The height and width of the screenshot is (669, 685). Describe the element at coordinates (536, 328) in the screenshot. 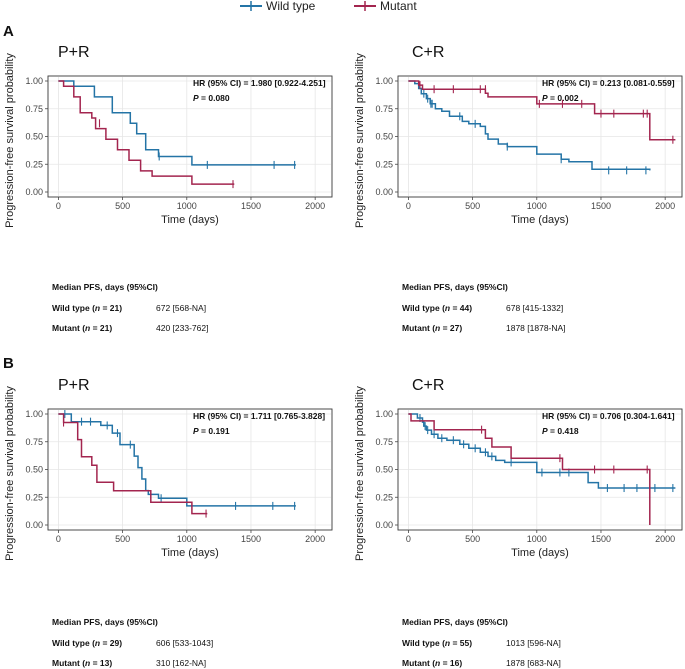

I see `median-row-value: 1878 [1878-NA]` at that location.